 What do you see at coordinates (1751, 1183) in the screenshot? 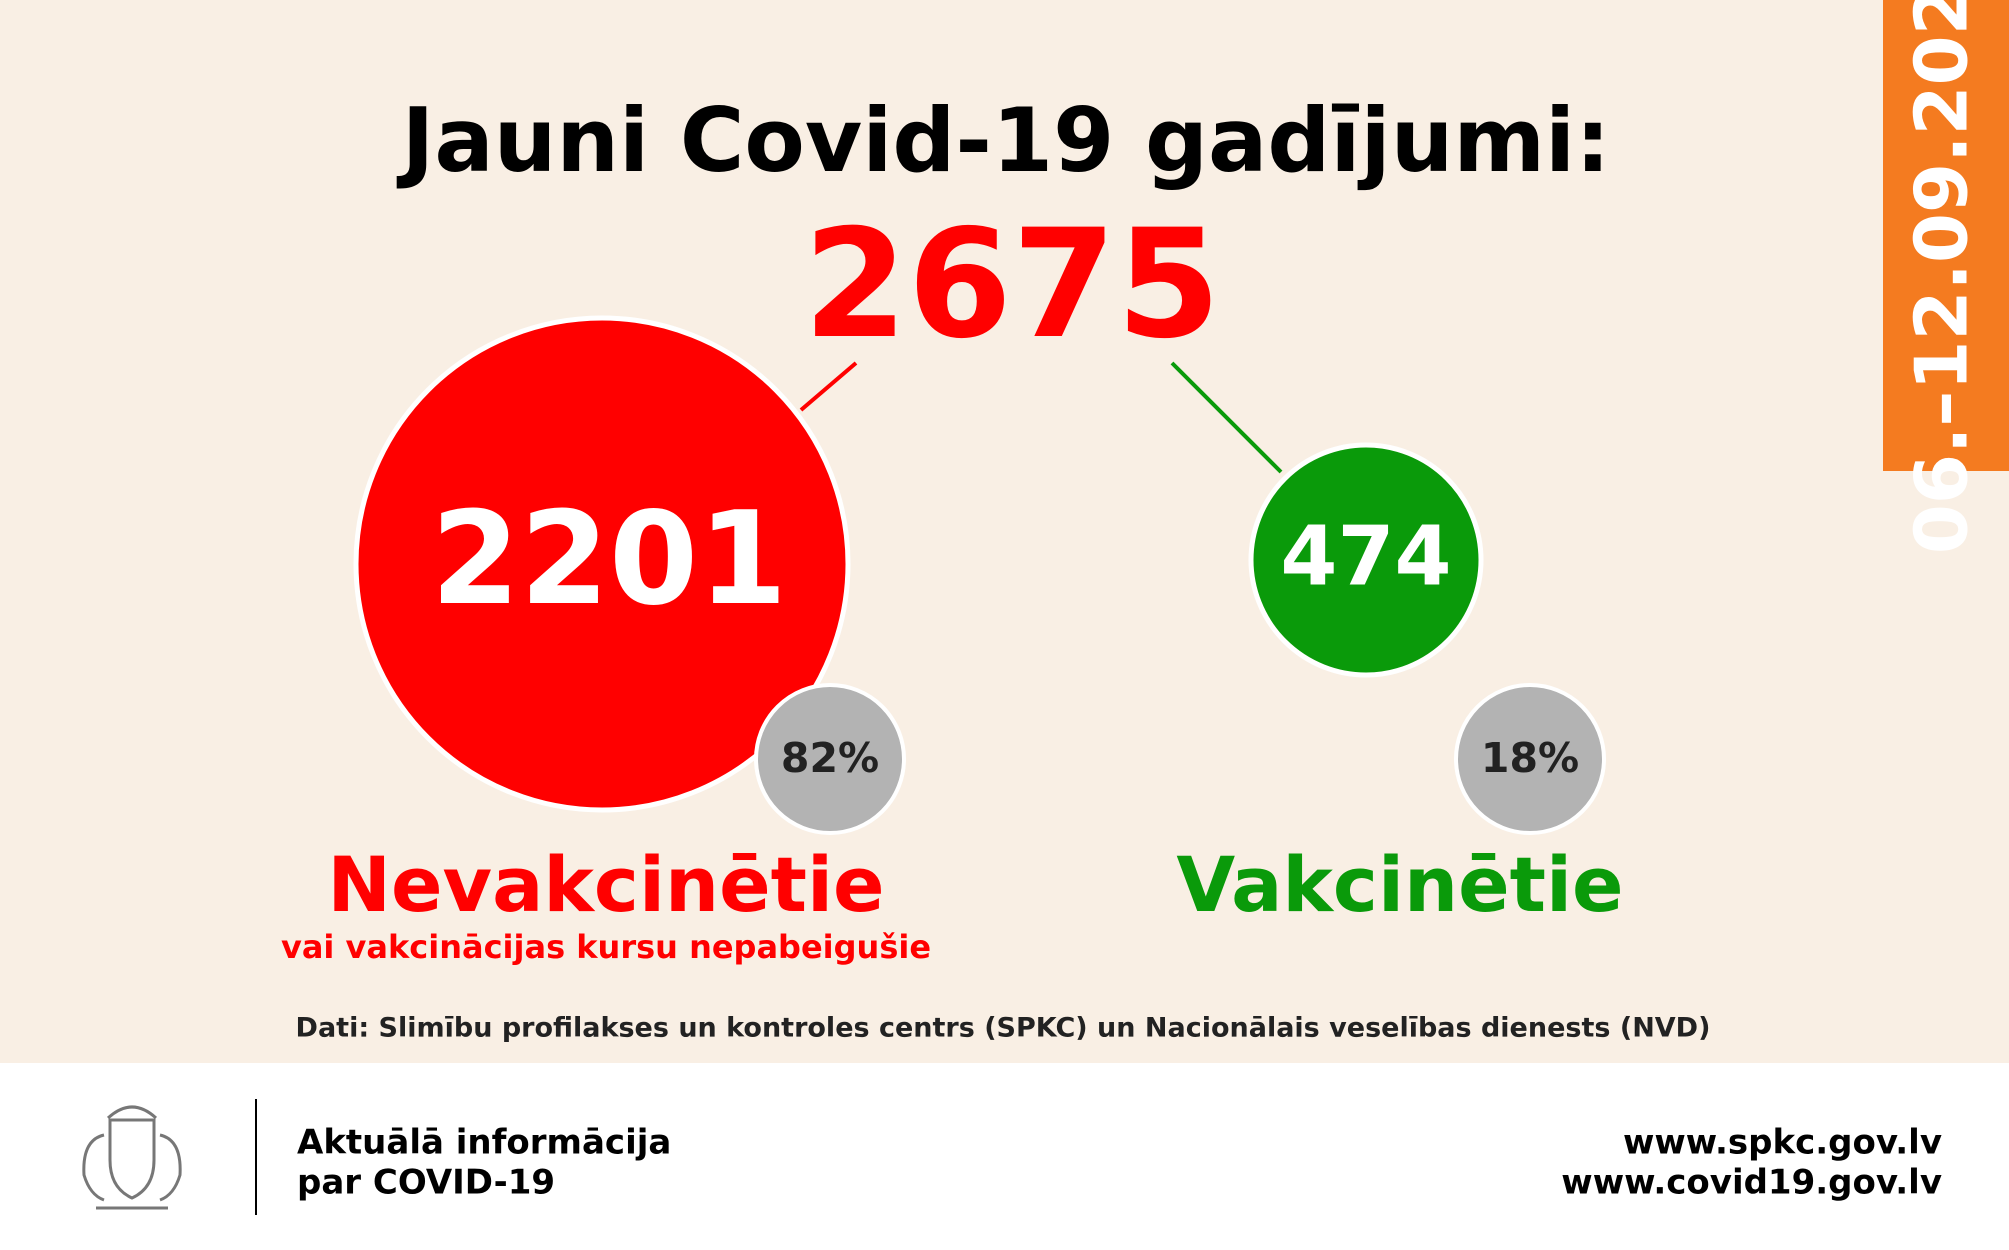
I see `link: www.covid19.gov.lv` at bounding box center [1751, 1183].